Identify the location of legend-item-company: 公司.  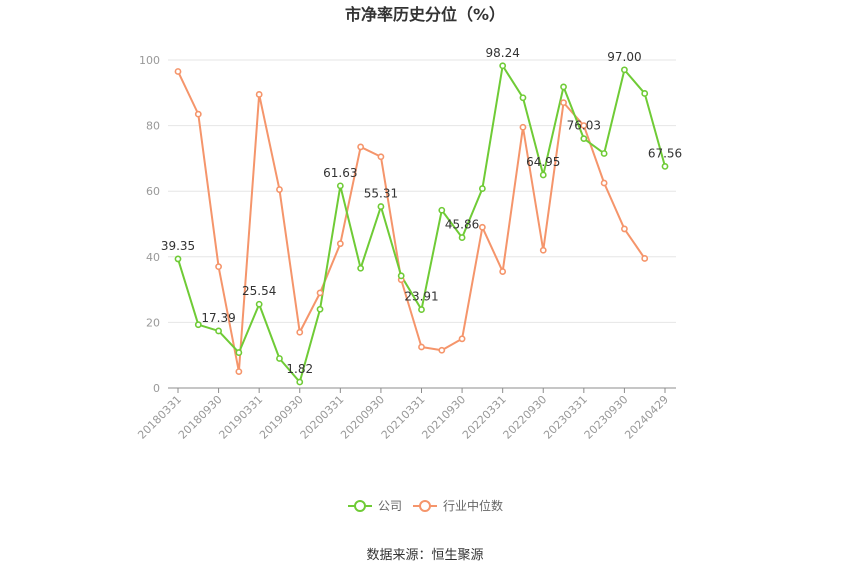
(375, 506).